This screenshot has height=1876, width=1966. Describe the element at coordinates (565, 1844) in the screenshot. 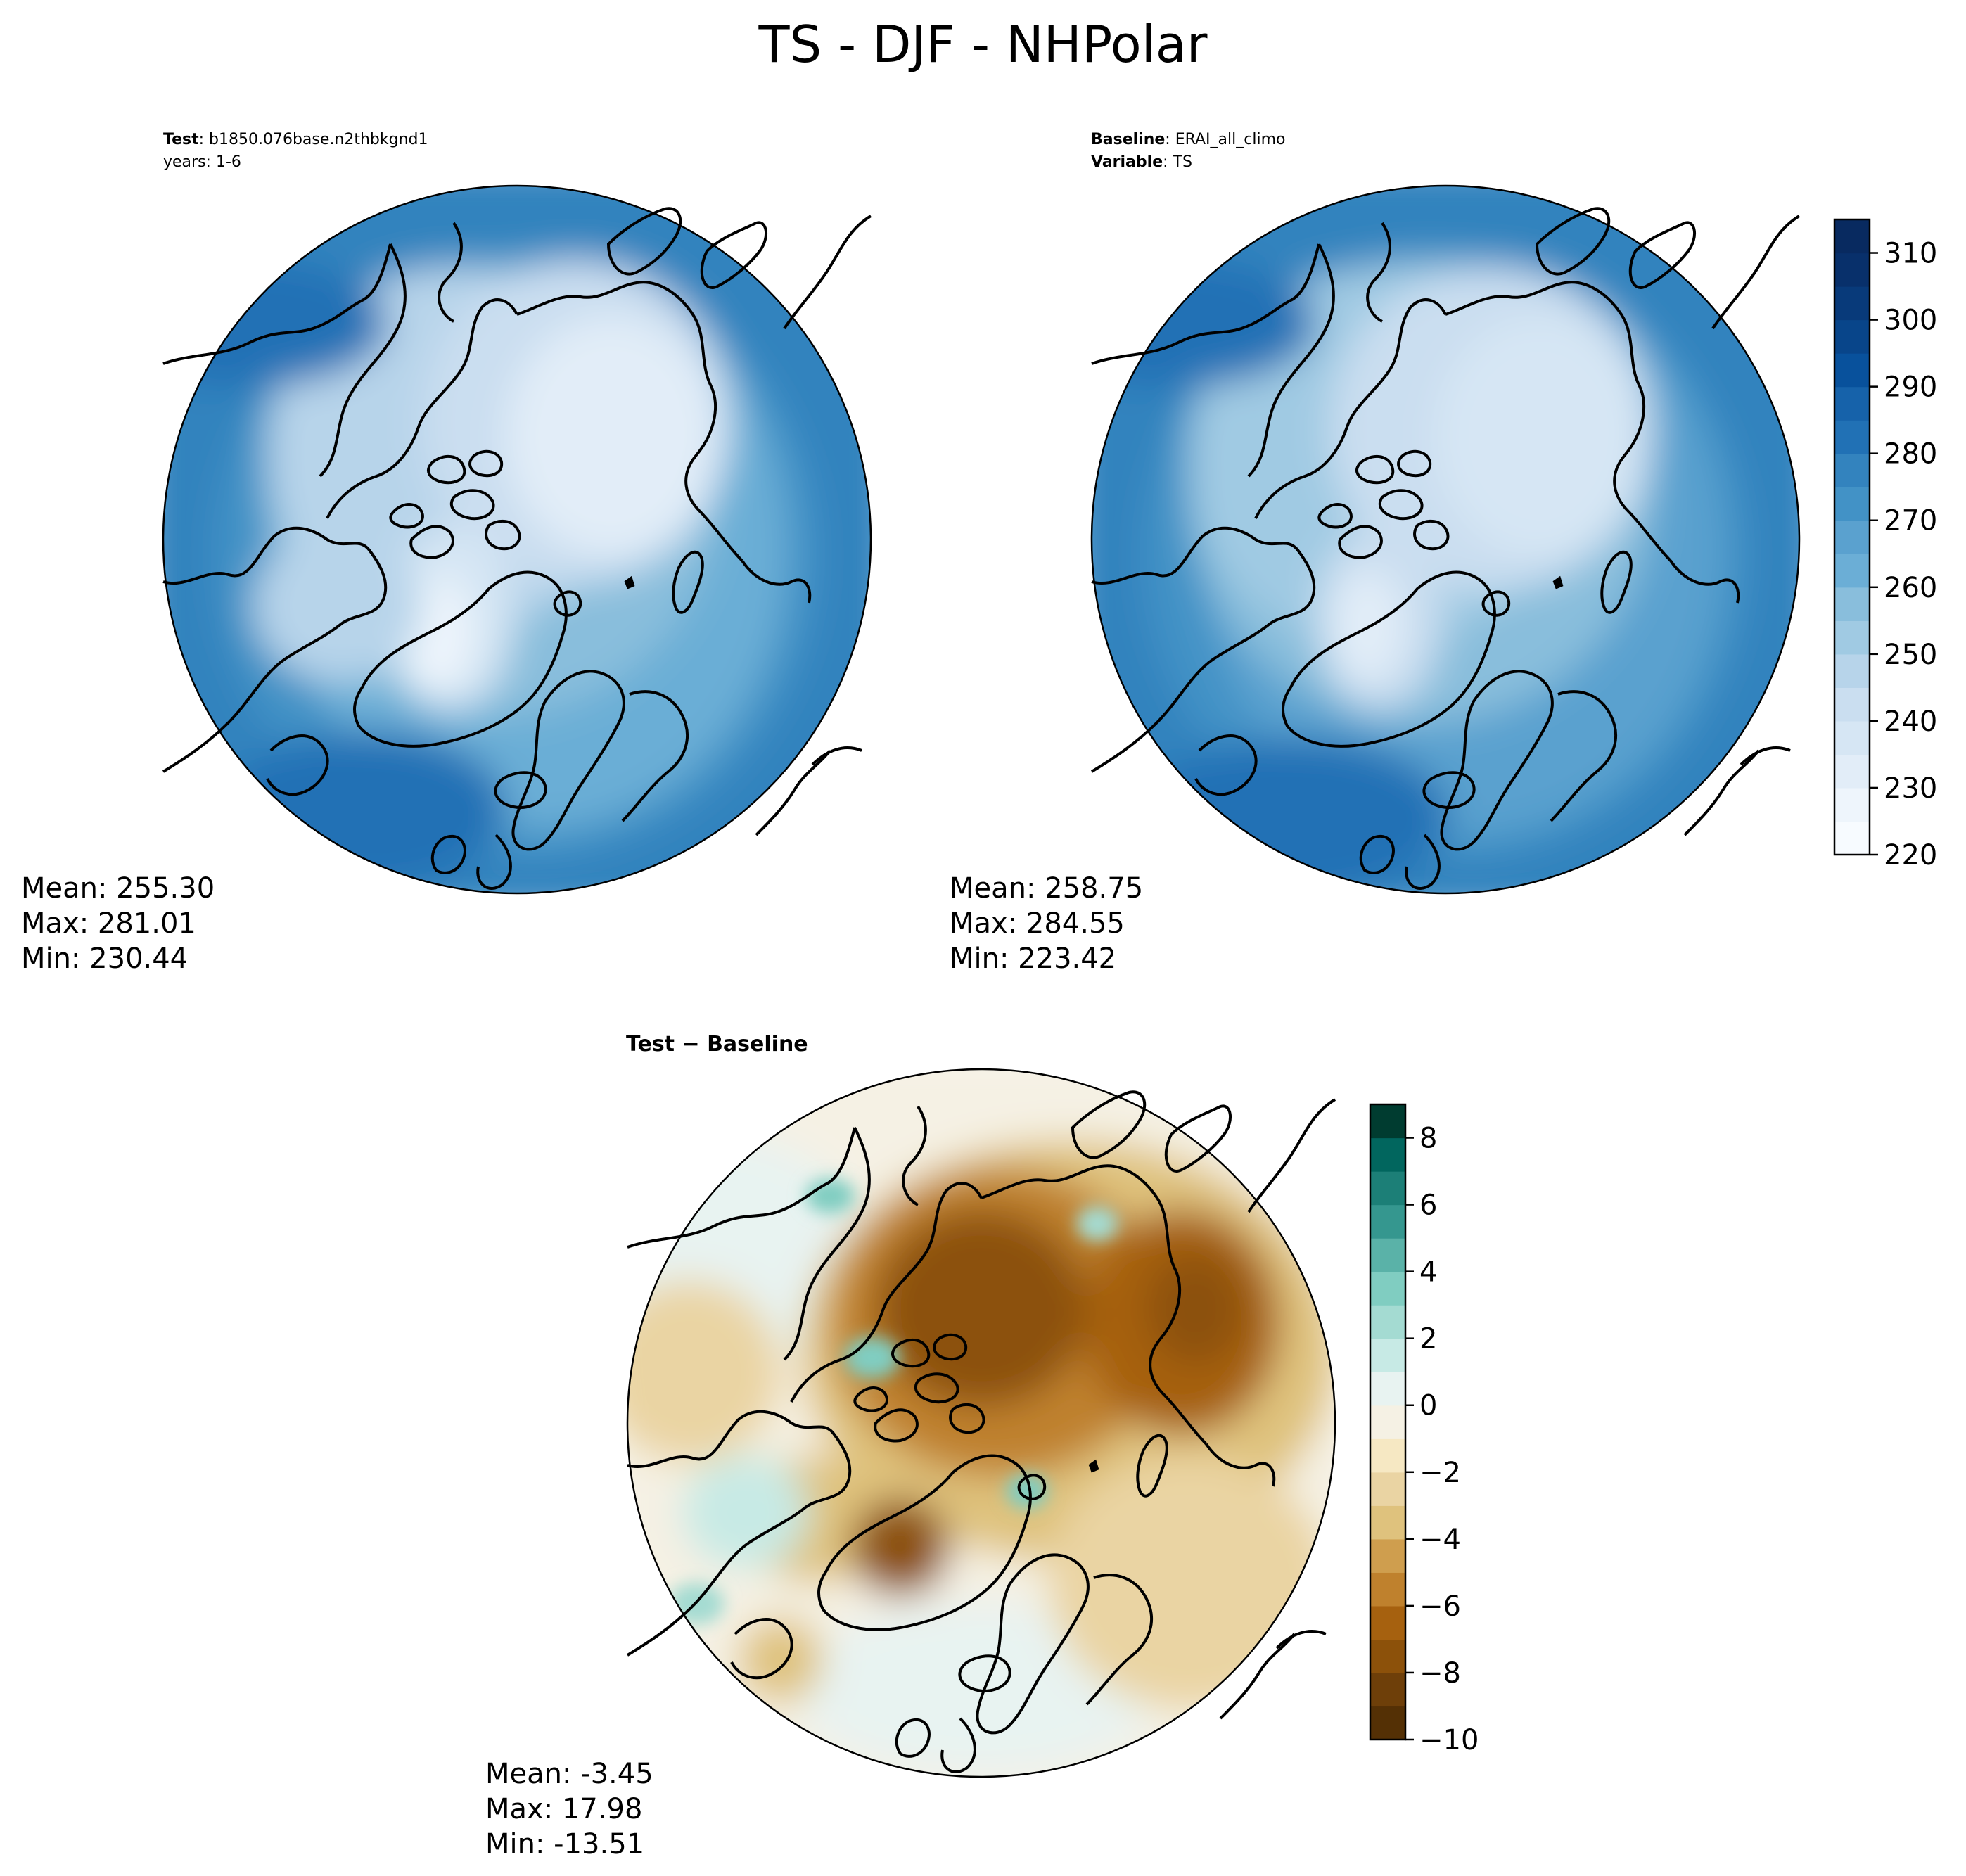

I see `difference-min: Min: -13.51` at that location.